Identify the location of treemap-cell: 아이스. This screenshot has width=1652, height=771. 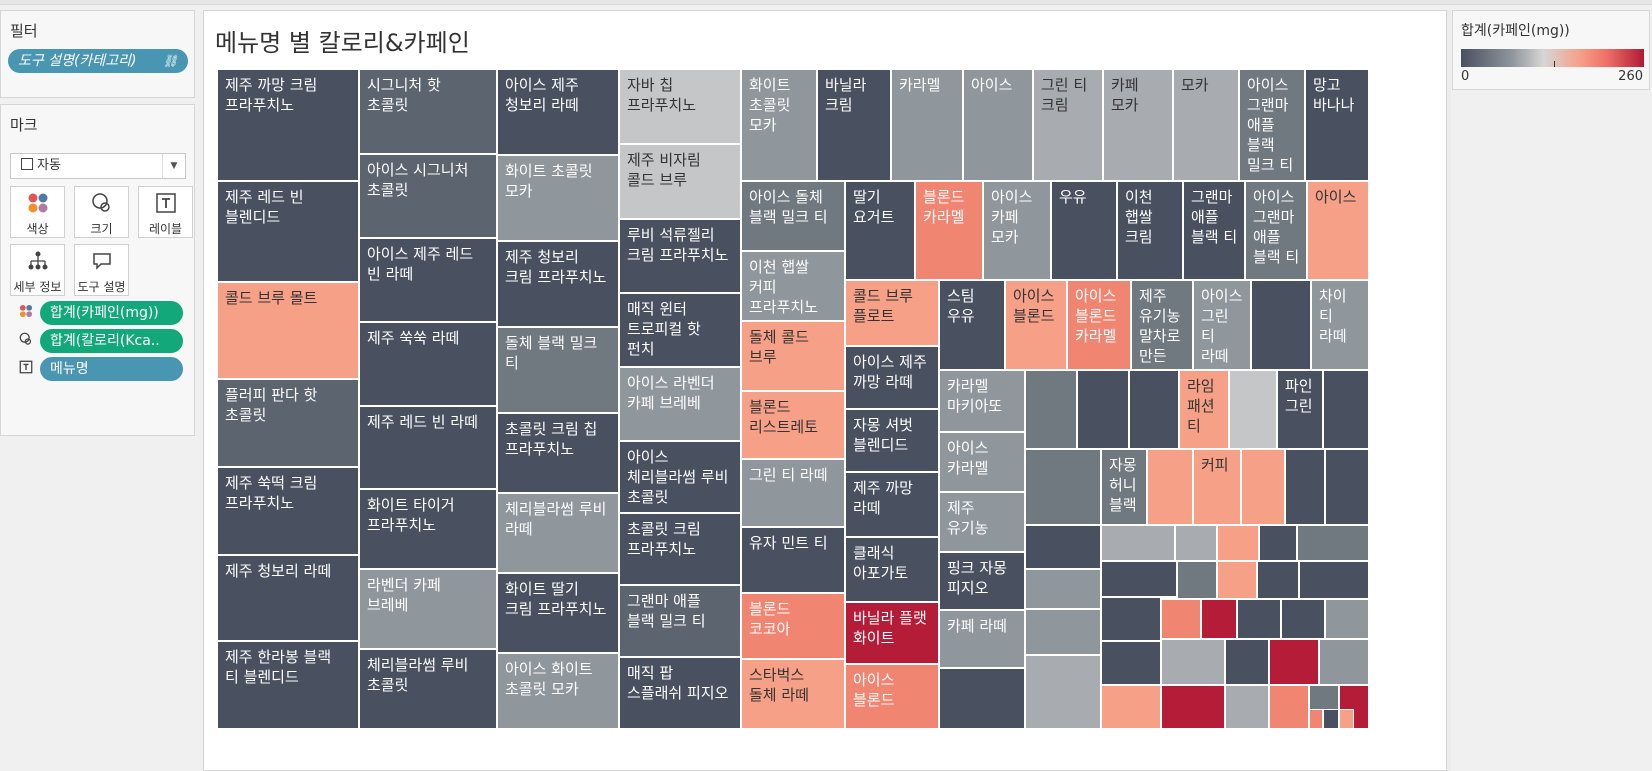
(1338, 230).